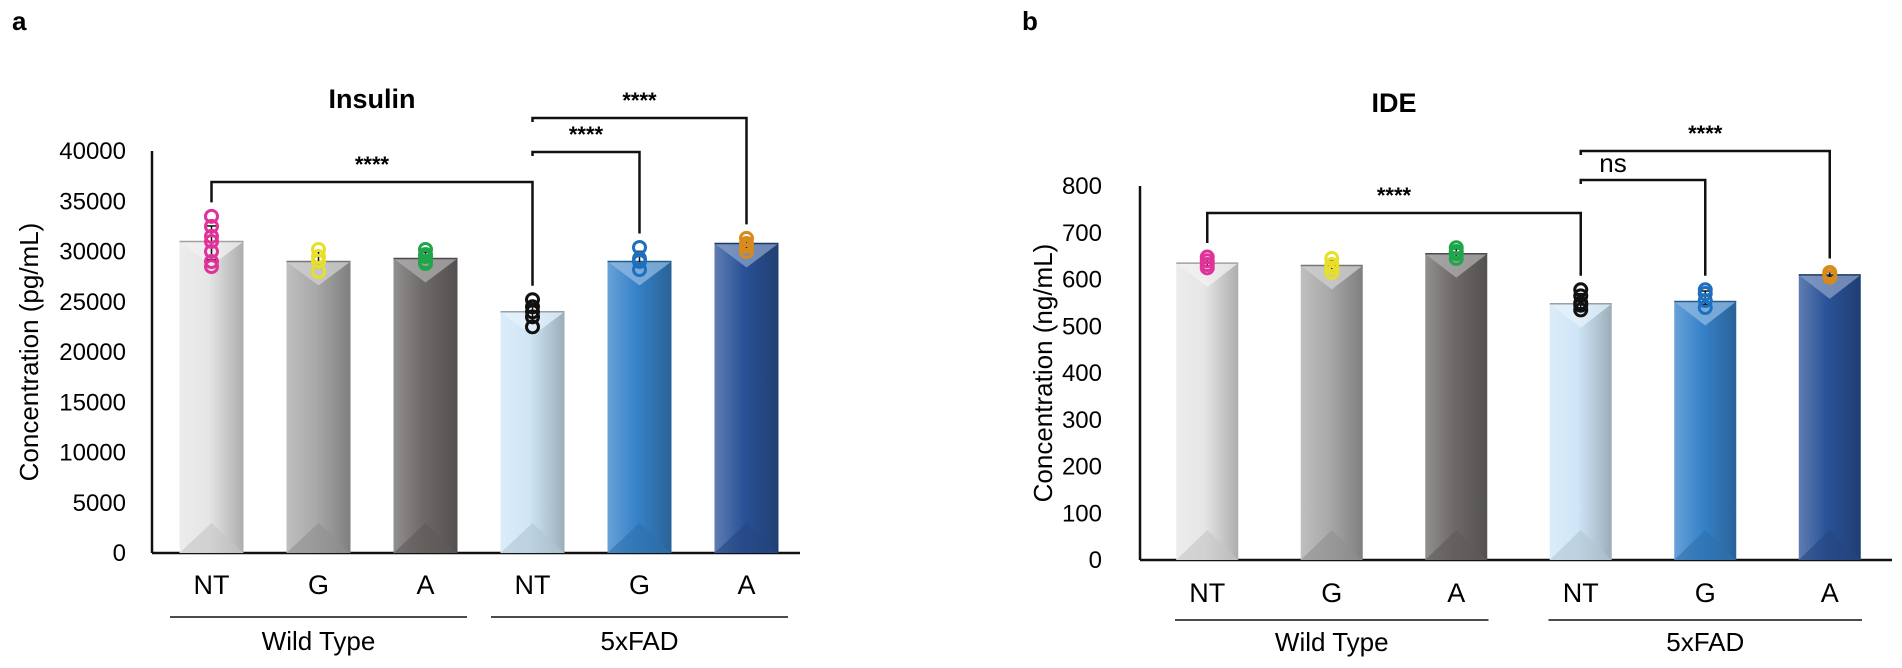 This screenshot has height=668, width=1902. Describe the element at coordinates (92, 151) in the screenshot. I see `y-tick-label: 40000` at that location.